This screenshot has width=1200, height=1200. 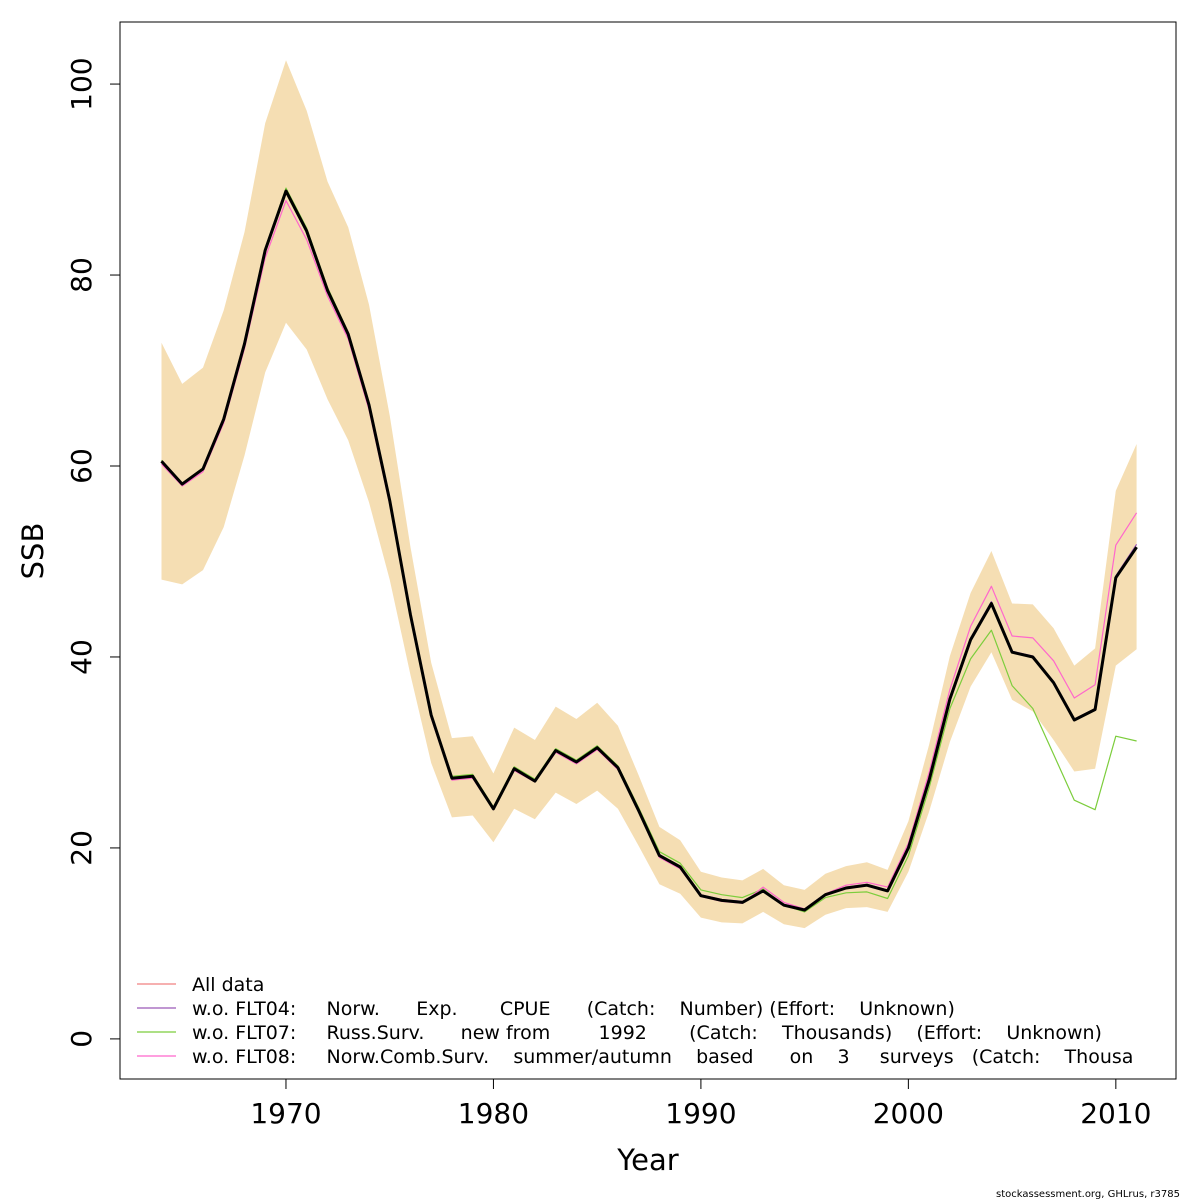 What do you see at coordinates (81, 275) in the screenshot?
I see `y-tick-label: 80` at bounding box center [81, 275].